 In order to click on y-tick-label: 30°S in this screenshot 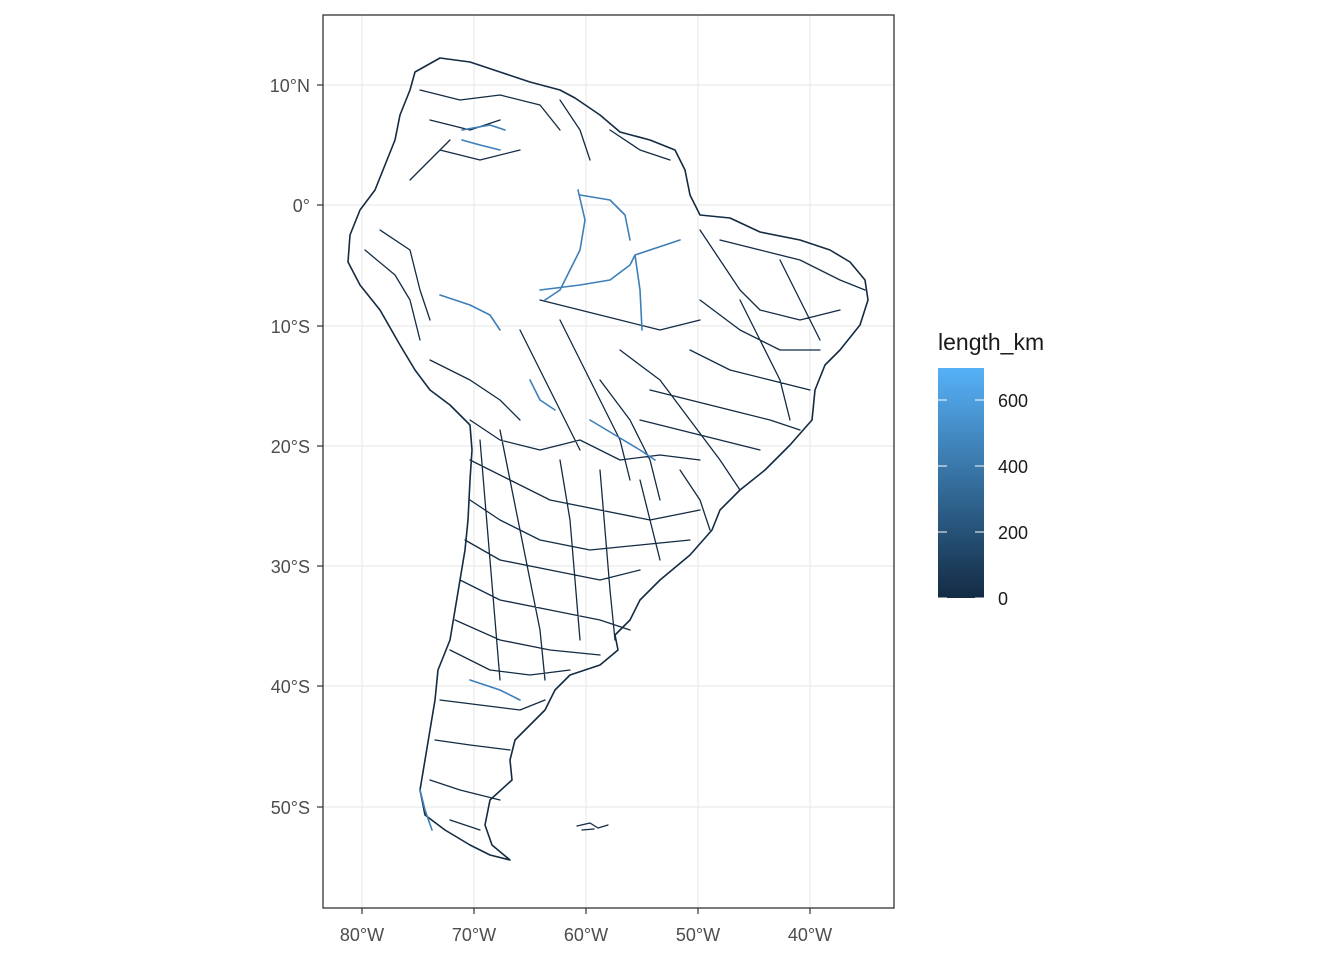, I will do `click(290, 567)`.